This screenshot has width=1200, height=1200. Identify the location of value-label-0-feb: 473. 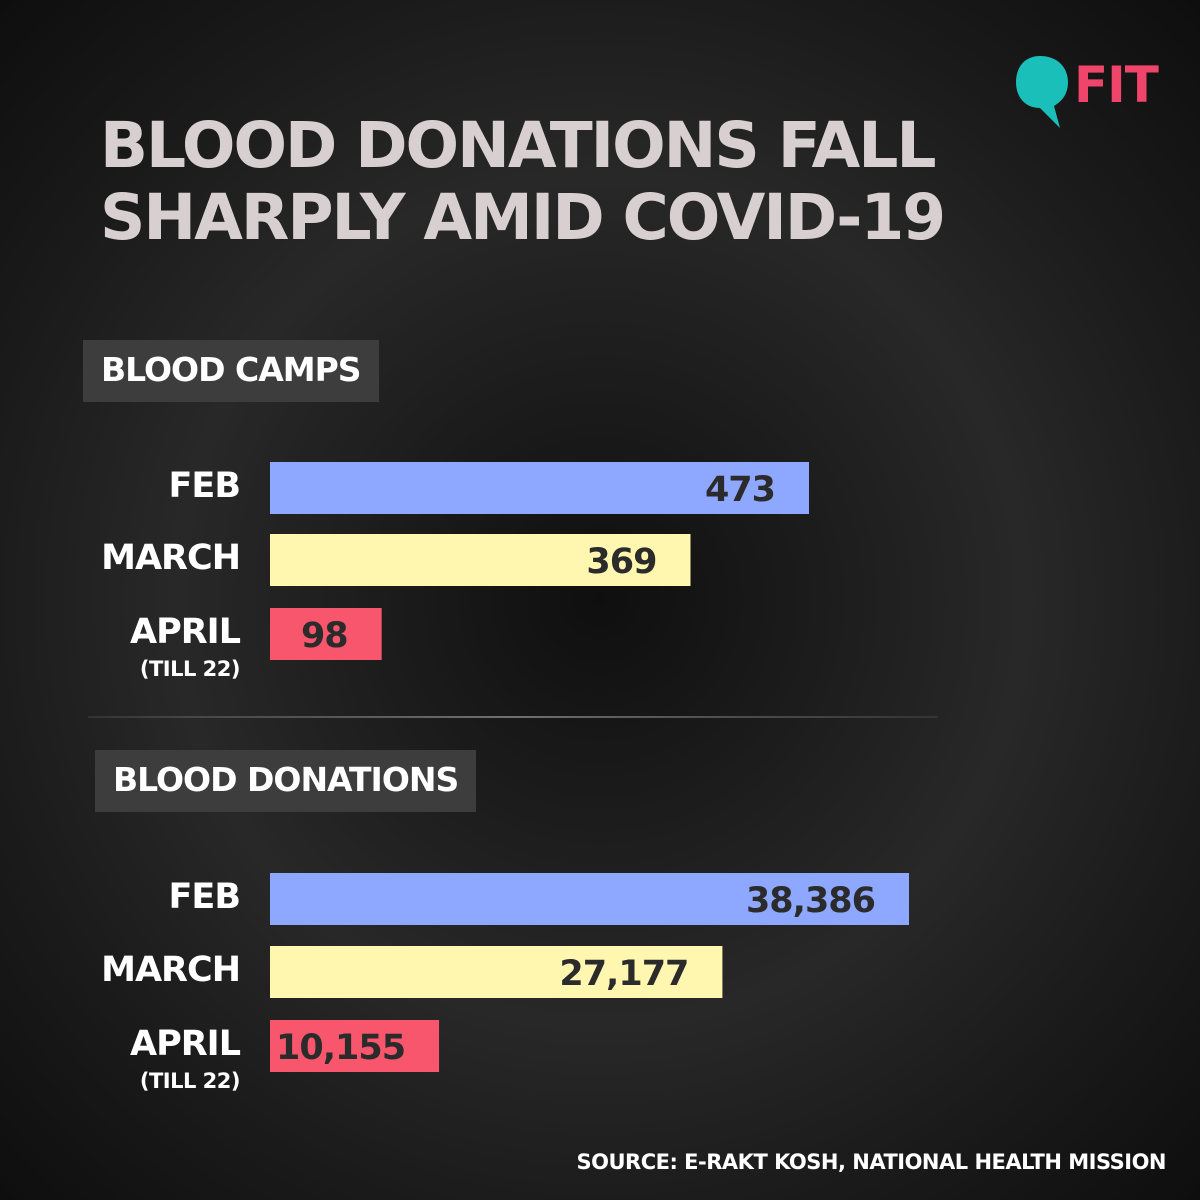
(740, 490).